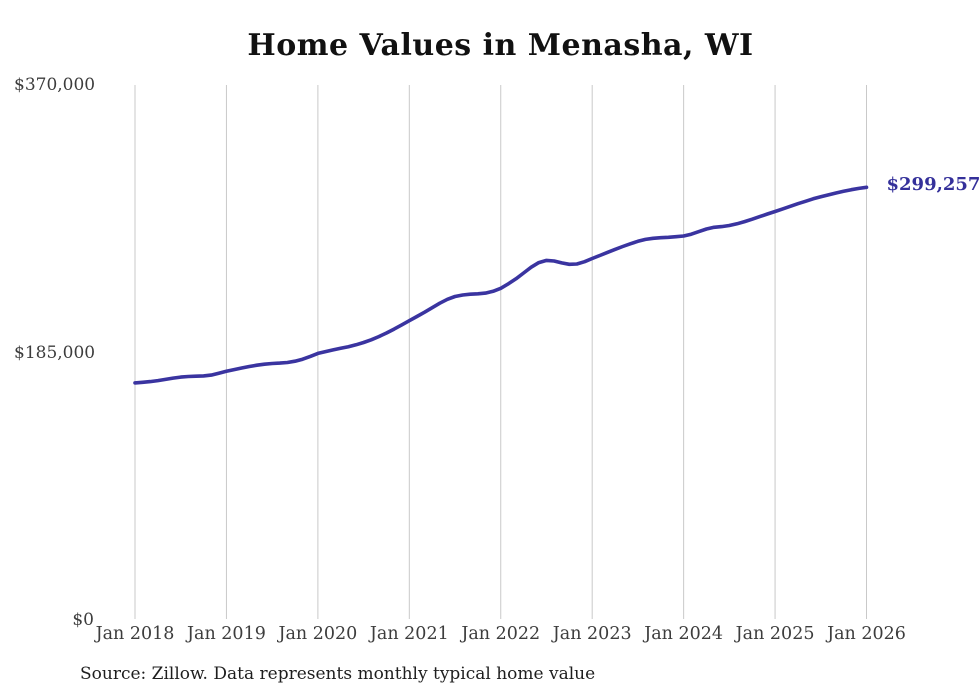 The image size is (980, 699). What do you see at coordinates (933, 185) in the screenshot?
I see `latest-value-label: $299,257` at bounding box center [933, 185].